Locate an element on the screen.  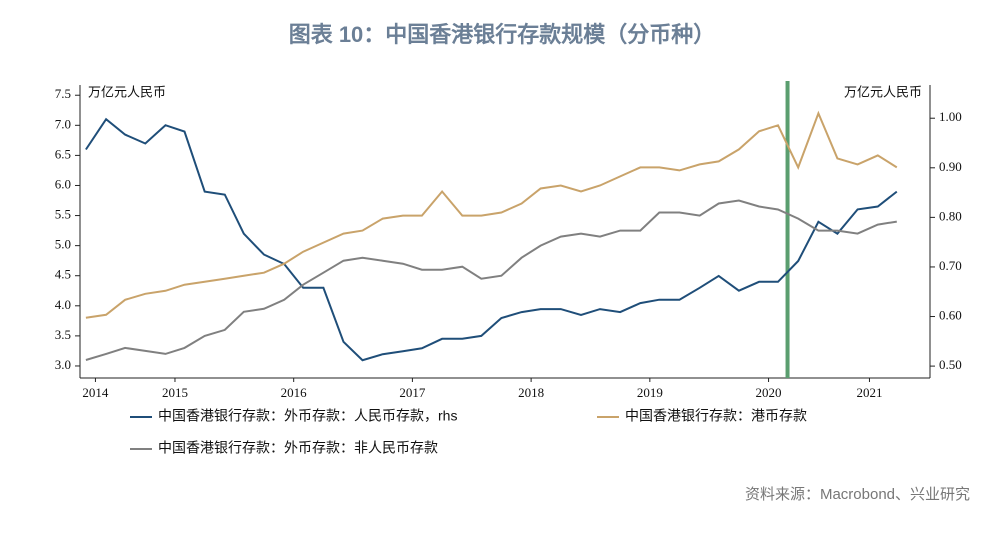
y2-axis-label: 万亿元人民币 is located at coordinates (883, 91).